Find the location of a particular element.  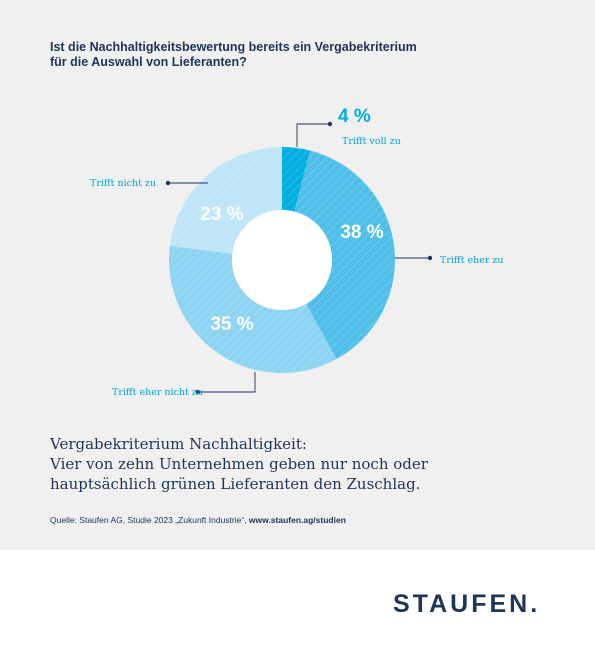

category-label-4: Trifft nicht zu is located at coordinates (123, 183).